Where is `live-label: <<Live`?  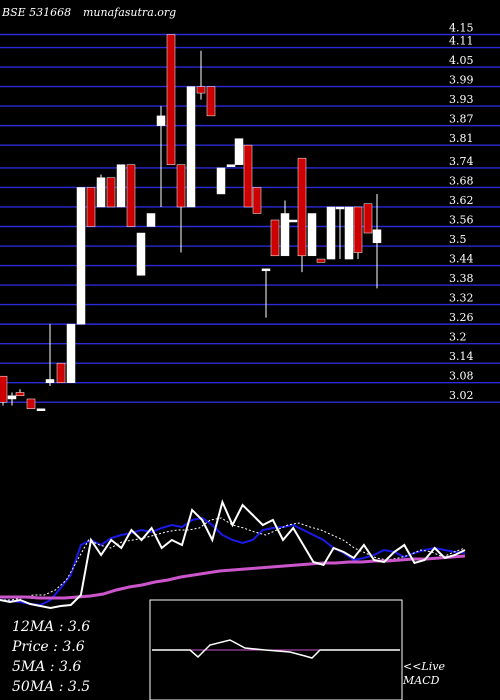 live-label: <<Live is located at coordinates (424, 666).